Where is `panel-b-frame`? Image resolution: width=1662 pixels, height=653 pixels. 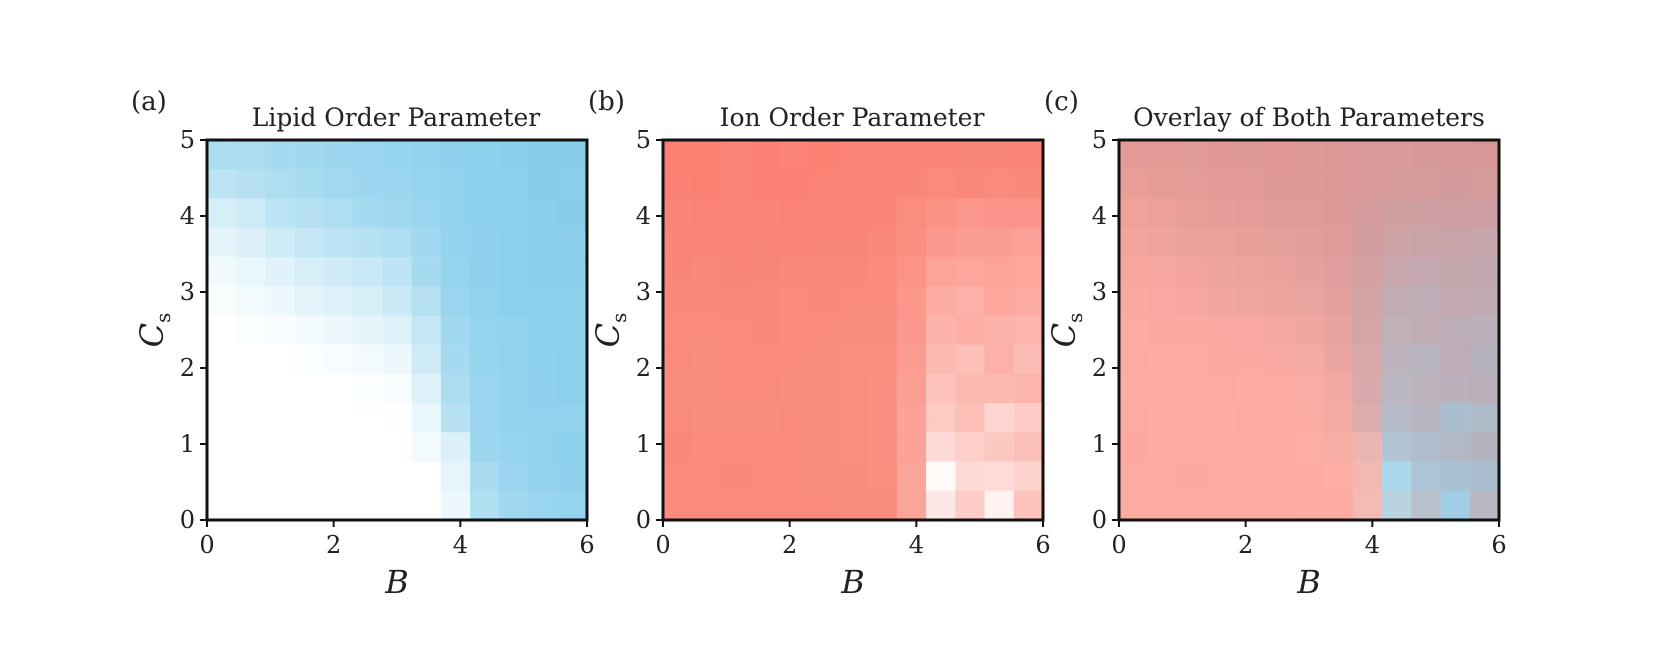
panel-b-frame is located at coordinates (853, 330).